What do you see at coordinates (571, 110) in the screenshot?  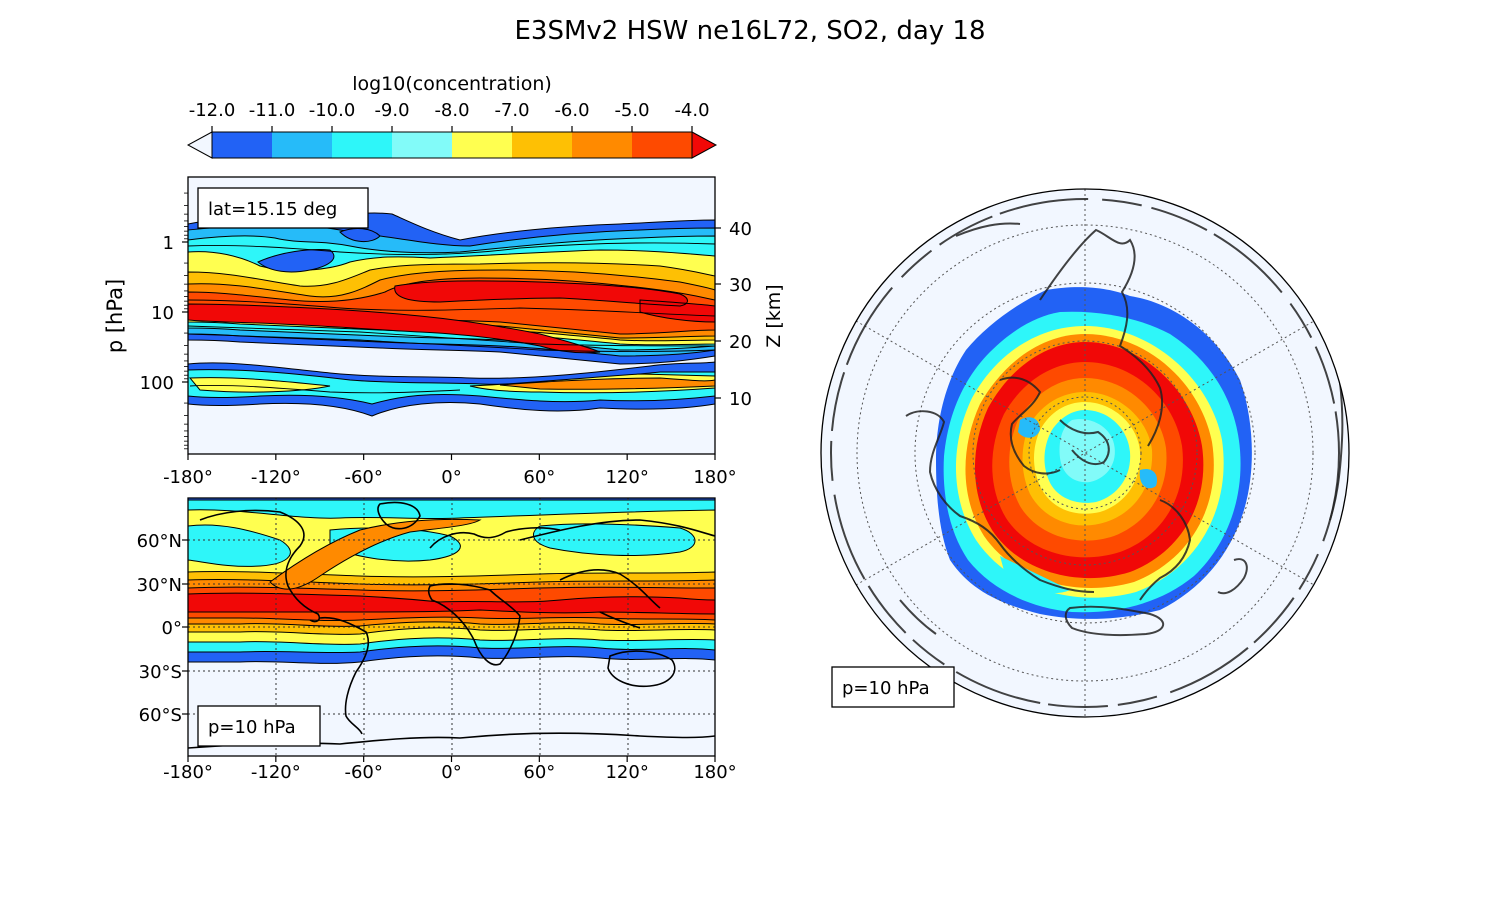 I see `colorbar-tick-label: -6.0` at bounding box center [571, 110].